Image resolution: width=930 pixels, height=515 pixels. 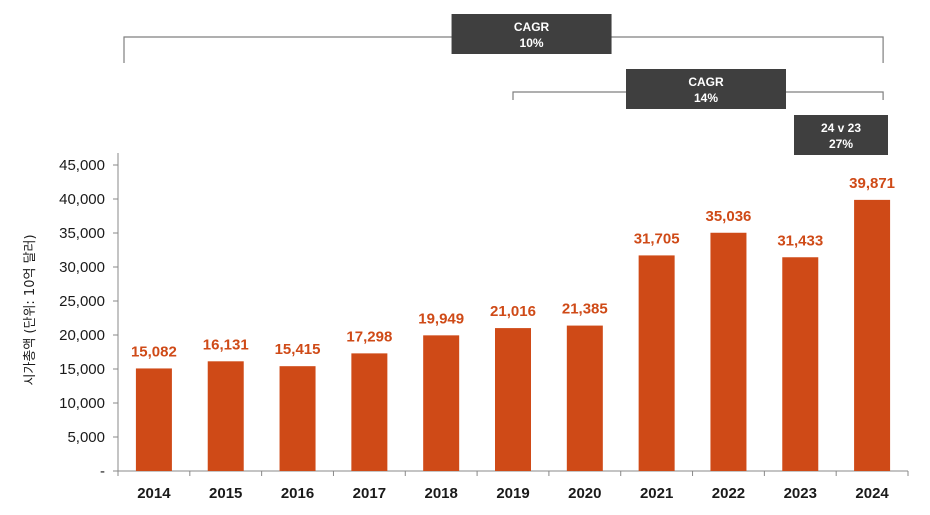 I want to click on x-tick-label-2014: 2014, so click(x=154, y=493).